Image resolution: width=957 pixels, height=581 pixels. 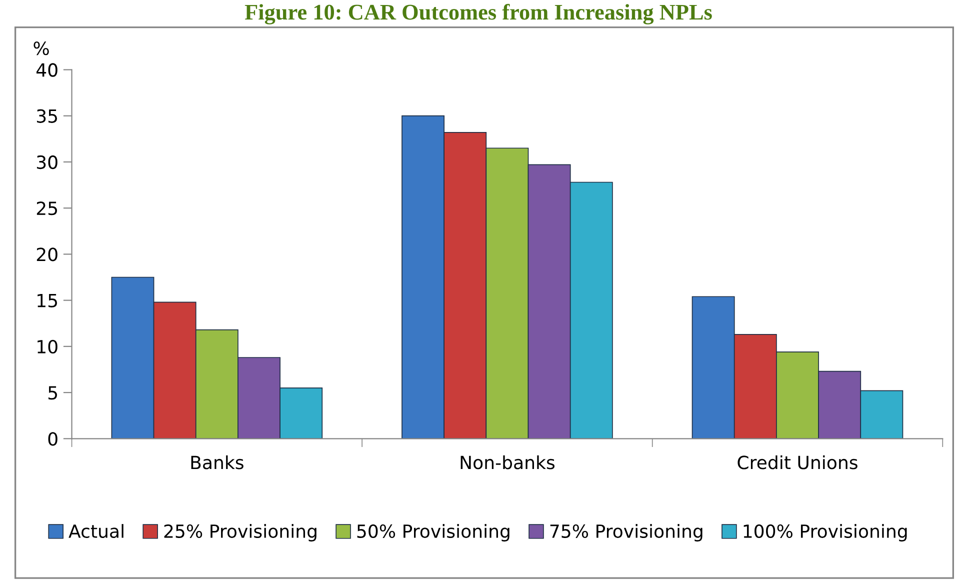 What do you see at coordinates (53, 439) in the screenshot?
I see `y-tick-label: 0` at bounding box center [53, 439].